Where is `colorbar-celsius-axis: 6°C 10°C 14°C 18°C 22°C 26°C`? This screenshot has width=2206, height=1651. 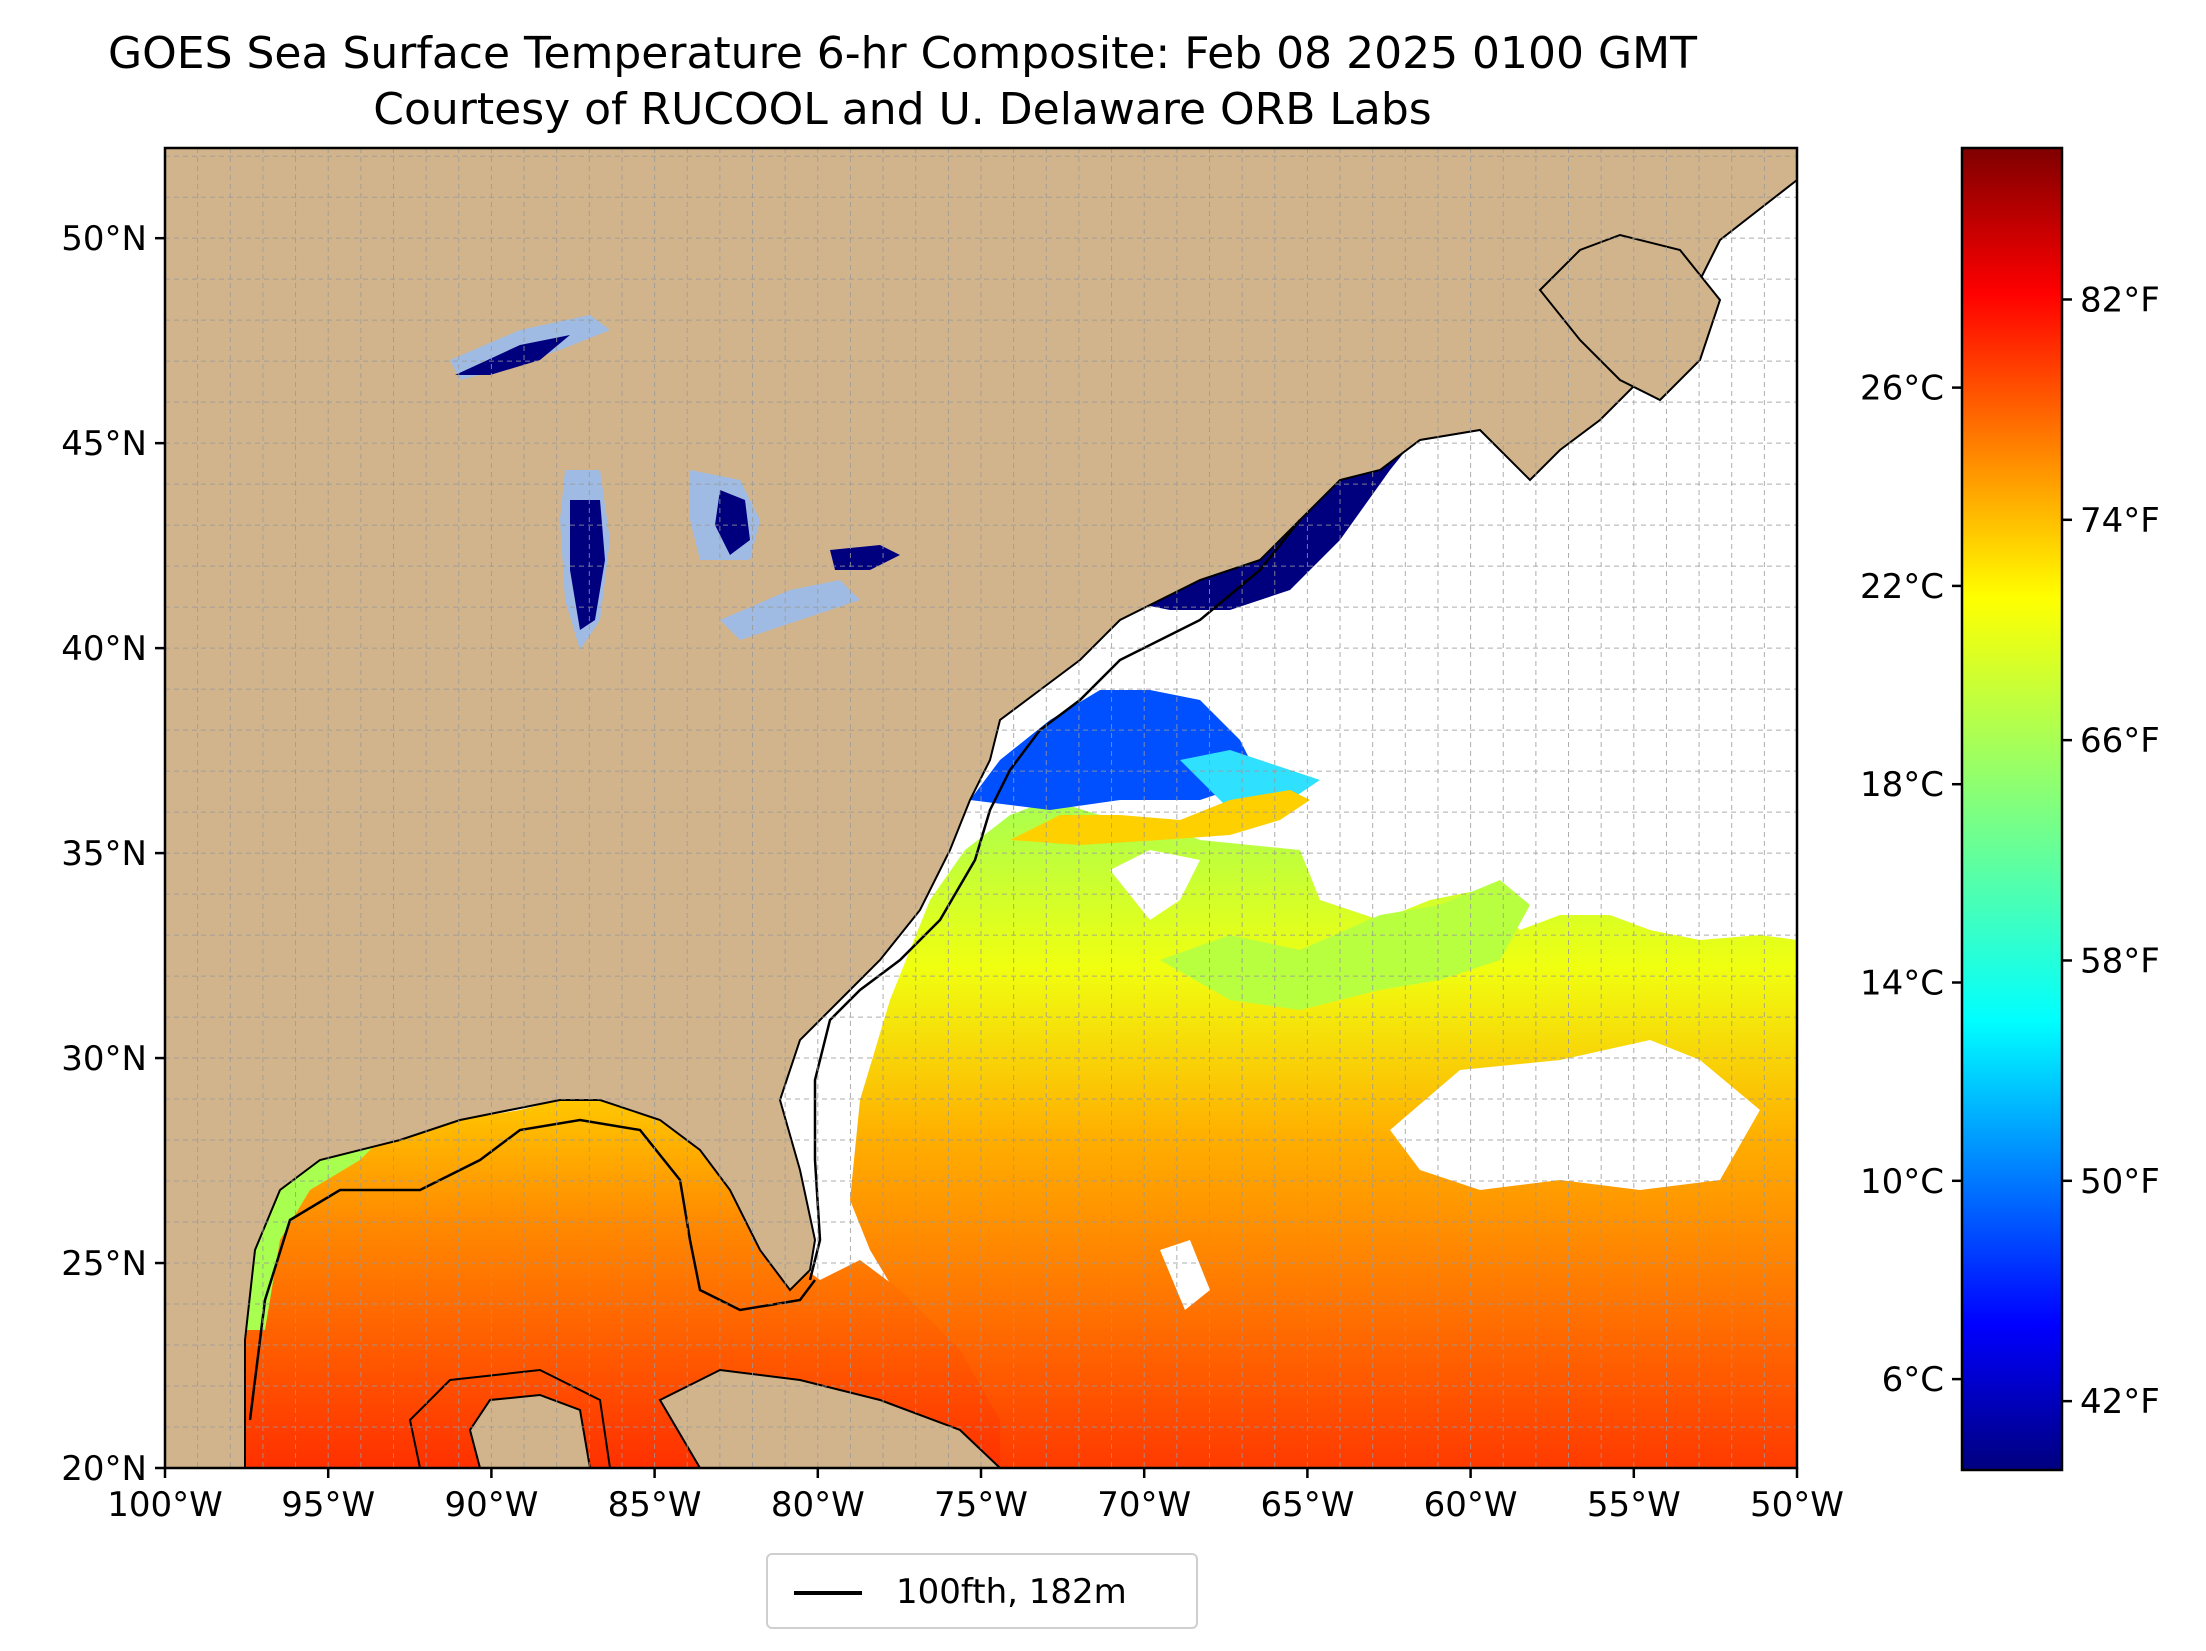
colorbar-celsius-axis: 6°C 10°C 14°C 18°C 22°C 26°C is located at coordinates (1911, 884).